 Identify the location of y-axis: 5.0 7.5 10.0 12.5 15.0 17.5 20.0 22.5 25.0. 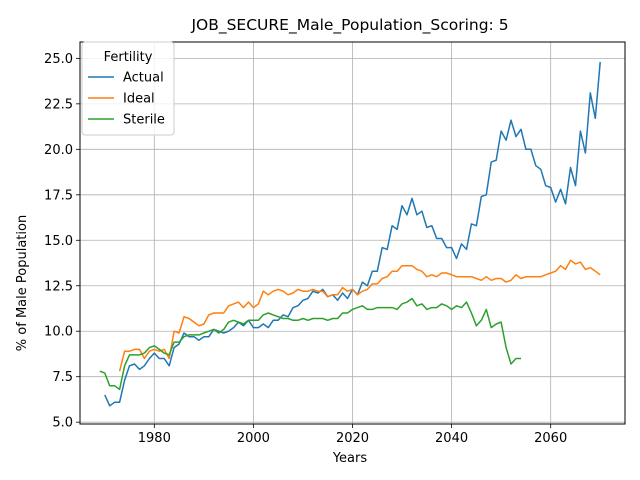
(62, 241).